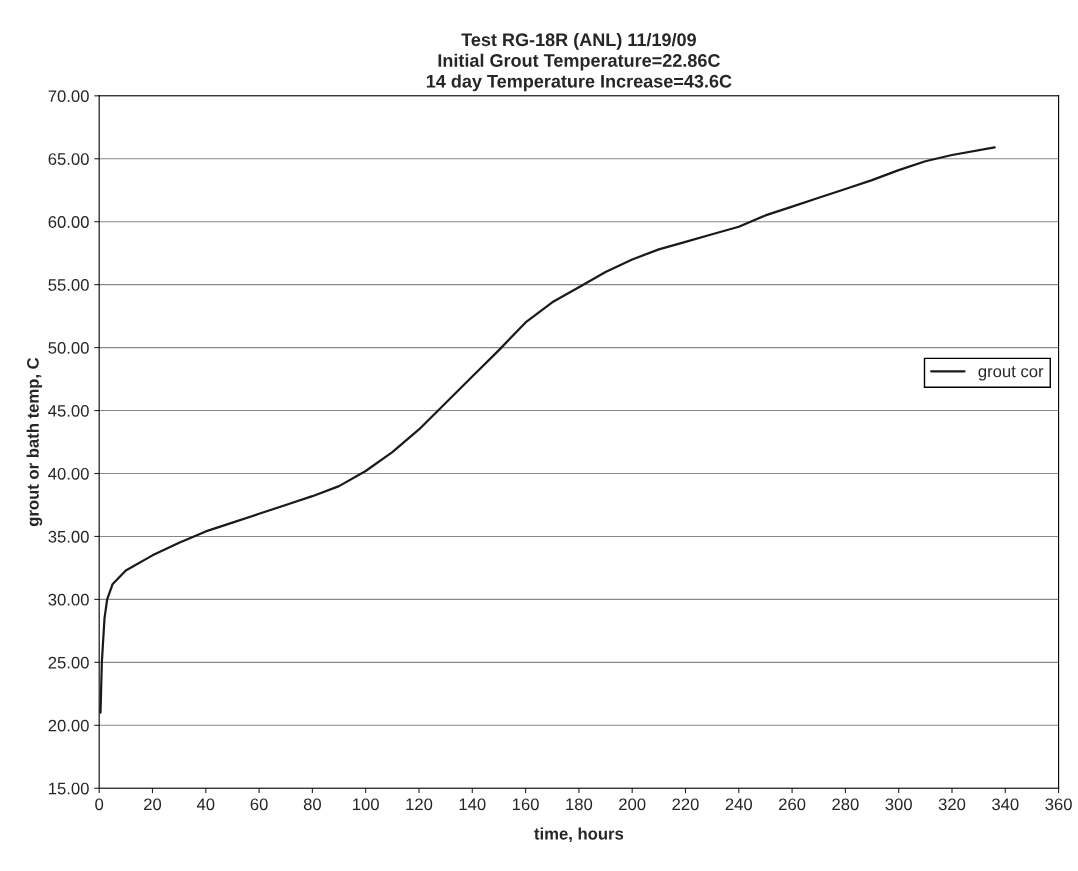 The width and height of the screenshot is (1078, 871). I want to click on legend-label: grout cor, so click(1011, 373).